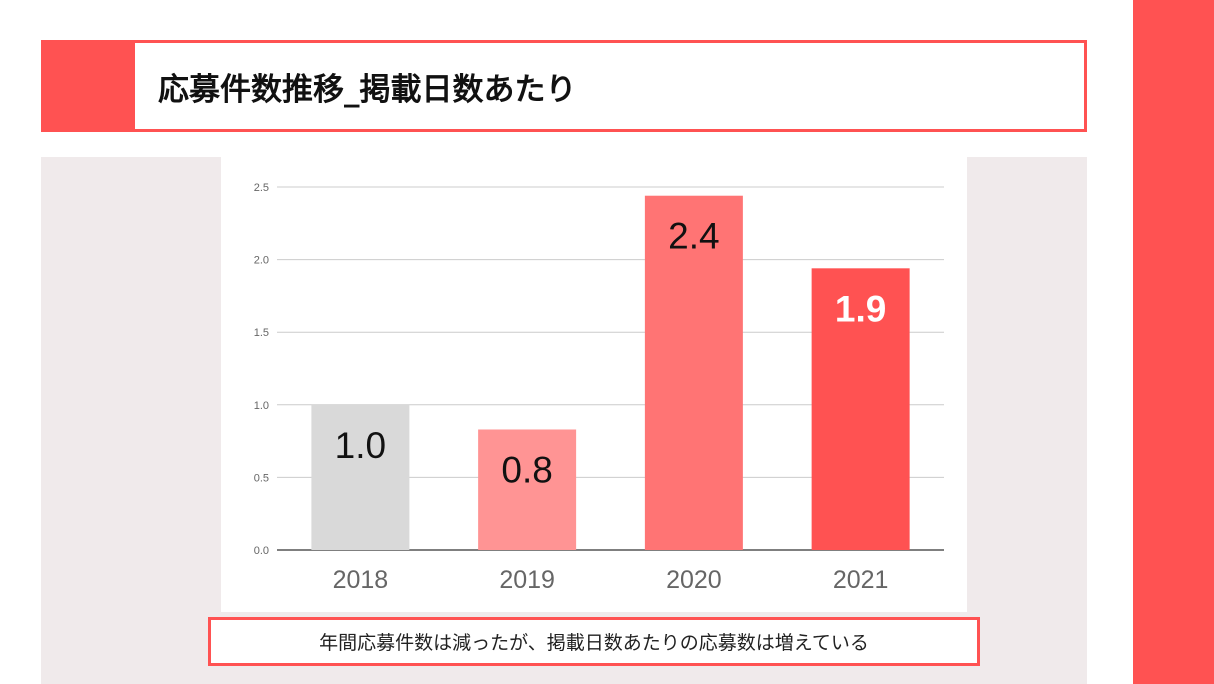 The image size is (1214, 684). I want to click on x-tick-label: 2021, so click(861, 580).